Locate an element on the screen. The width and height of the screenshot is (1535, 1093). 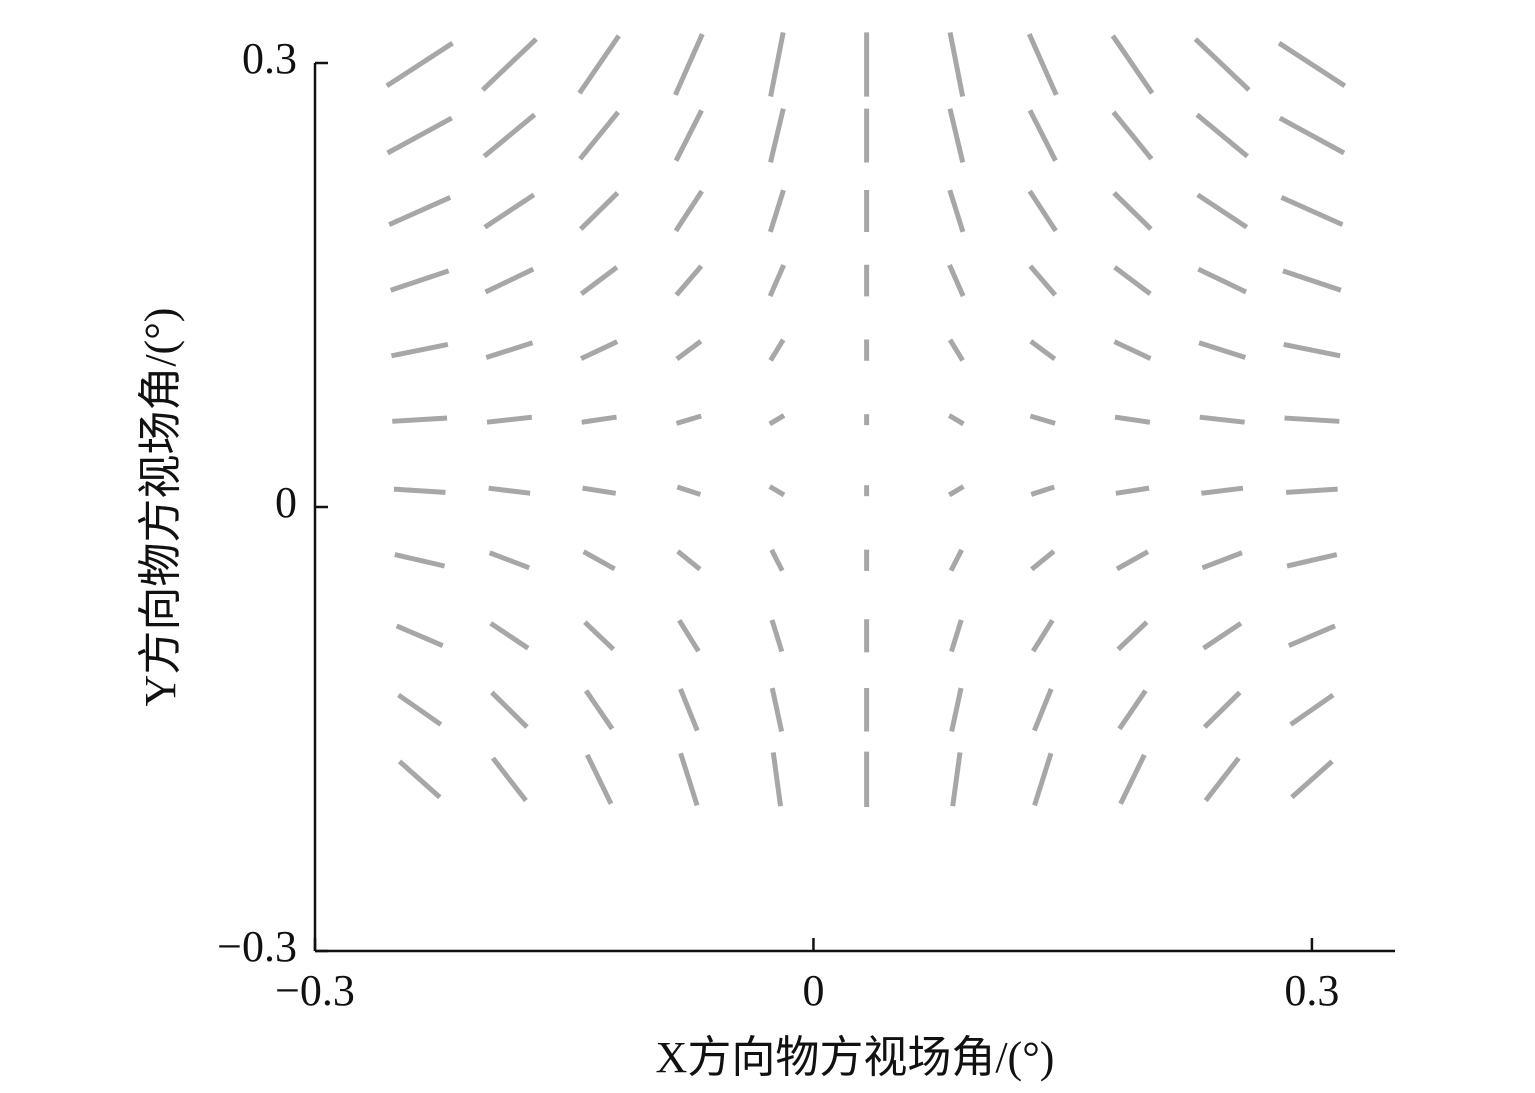
x-tick-label: −0.3 is located at coordinates (315, 990).